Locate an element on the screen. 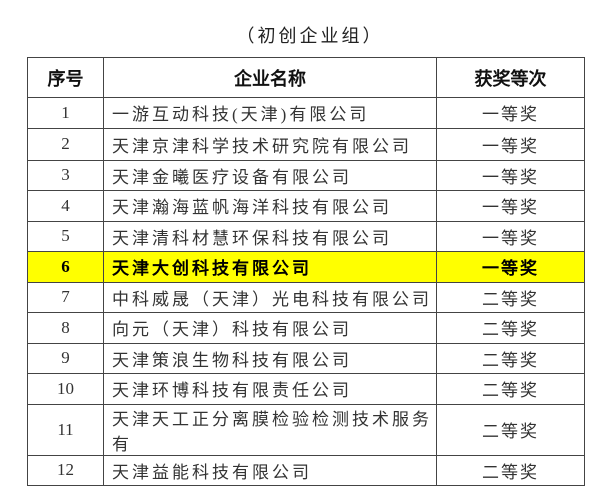 The image size is (600, 486). table-header: 序号 企业名称 获奖等次 is located at coordinates (306, 77).